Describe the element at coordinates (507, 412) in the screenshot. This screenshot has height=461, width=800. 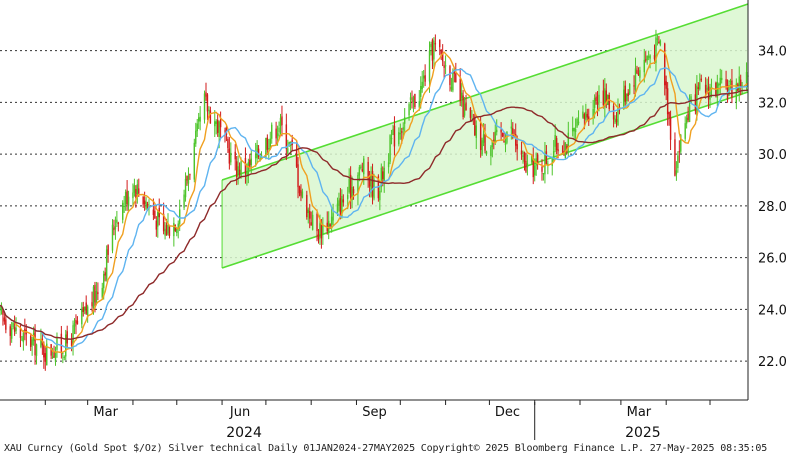
I see `x-tick-label: Dec` at that location.